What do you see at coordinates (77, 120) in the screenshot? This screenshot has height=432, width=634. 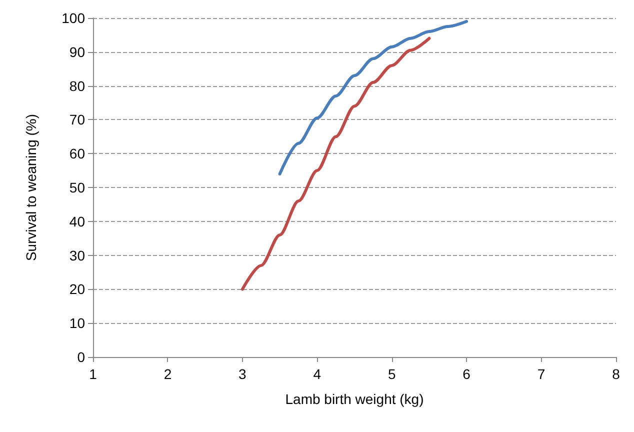 I see `y-tick-label: 70` at bounding box center [77, 120].